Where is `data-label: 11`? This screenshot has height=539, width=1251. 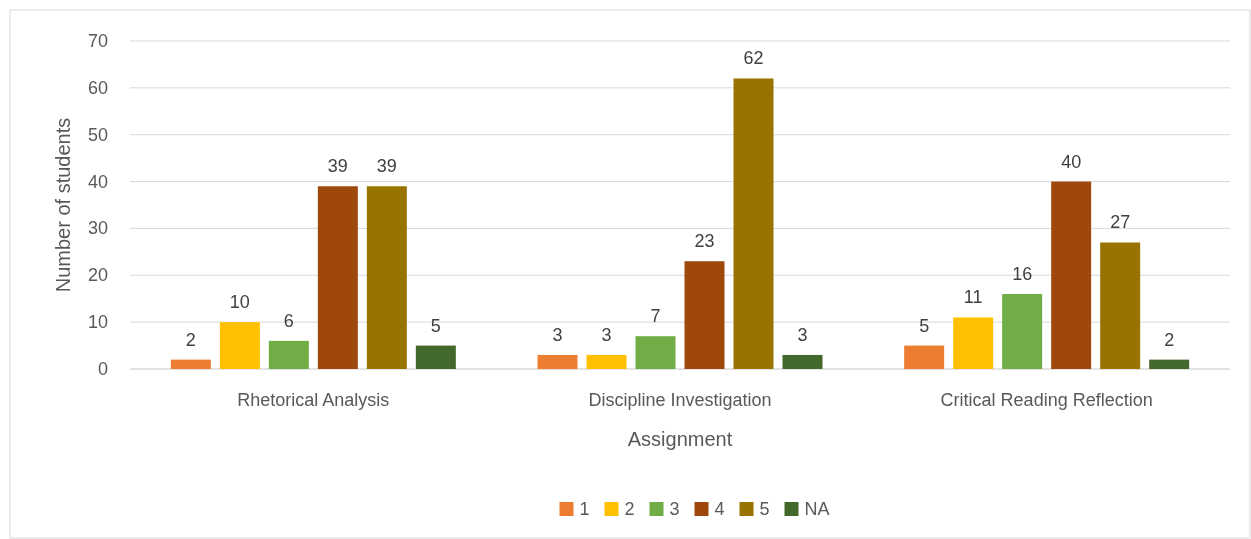 data-label: 11 is located at coordinates (973, 297).